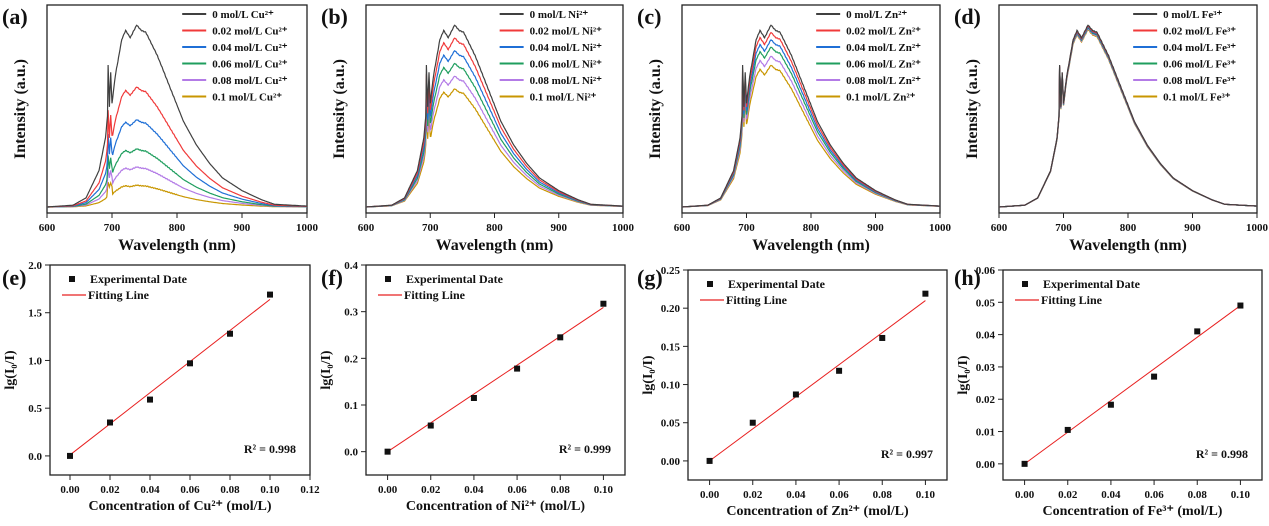 This screenshot has width=1269, height=526. I want to click on panel-label: (a), so click(15, 16).